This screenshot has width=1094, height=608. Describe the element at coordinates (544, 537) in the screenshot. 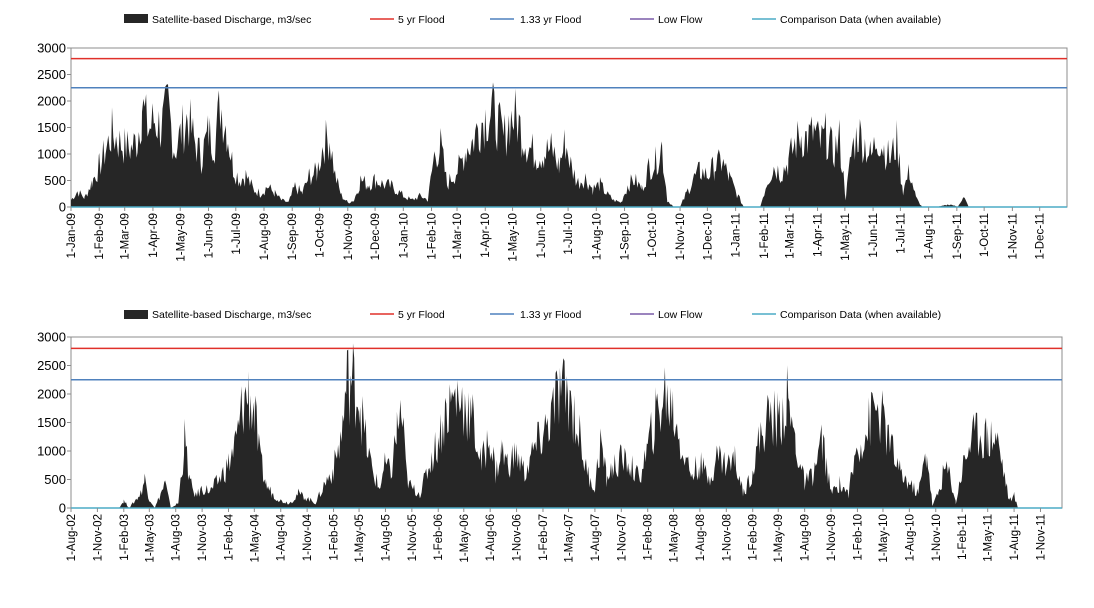

I see `x-tick-label: 1-Feb-07` at that location.